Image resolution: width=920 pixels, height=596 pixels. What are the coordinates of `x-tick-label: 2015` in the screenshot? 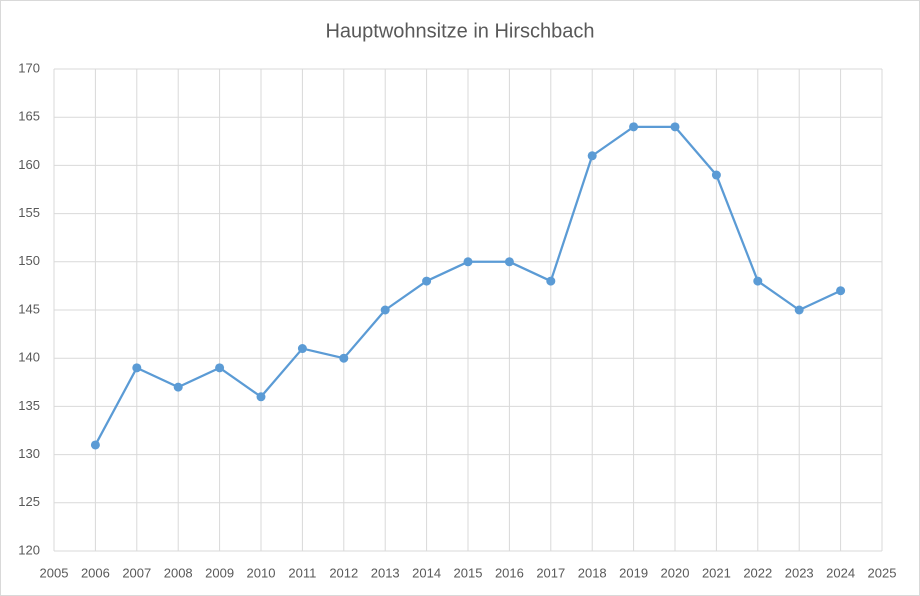 It's located at (468, 572).